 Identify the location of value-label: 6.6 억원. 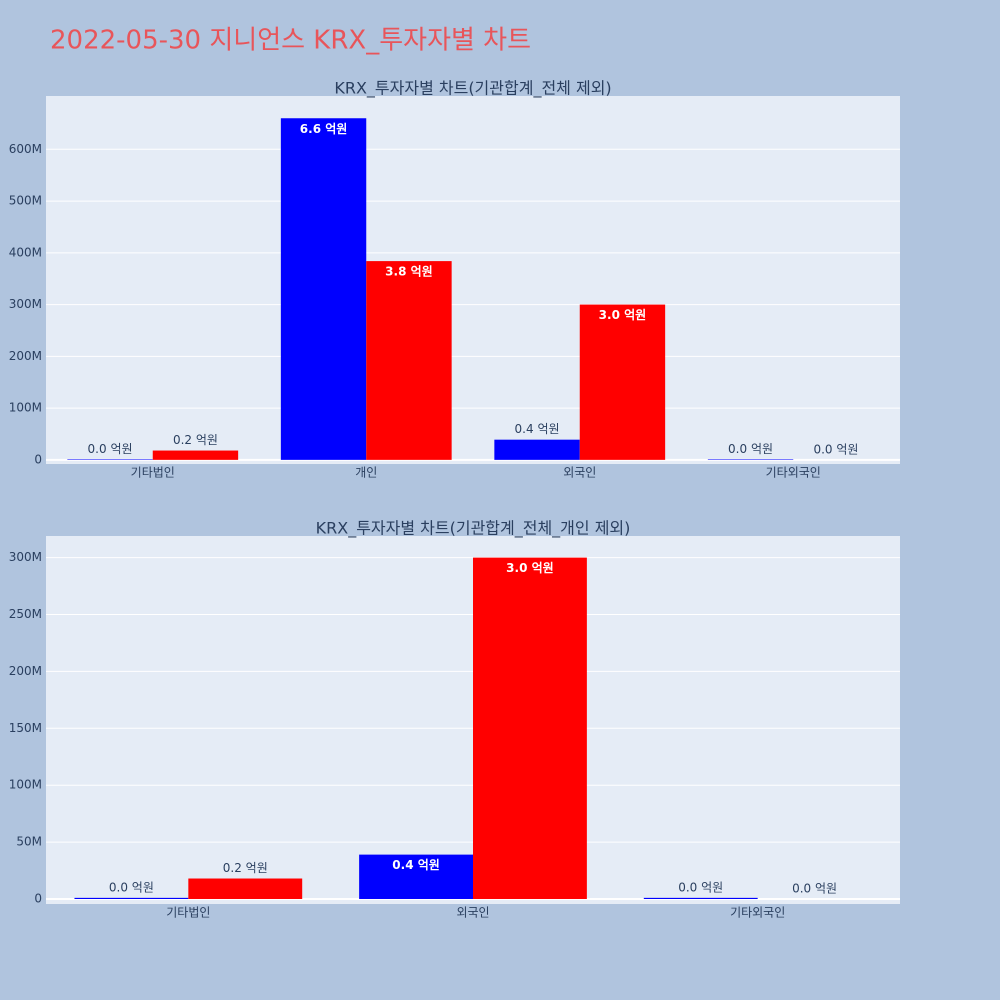
(324, 129).